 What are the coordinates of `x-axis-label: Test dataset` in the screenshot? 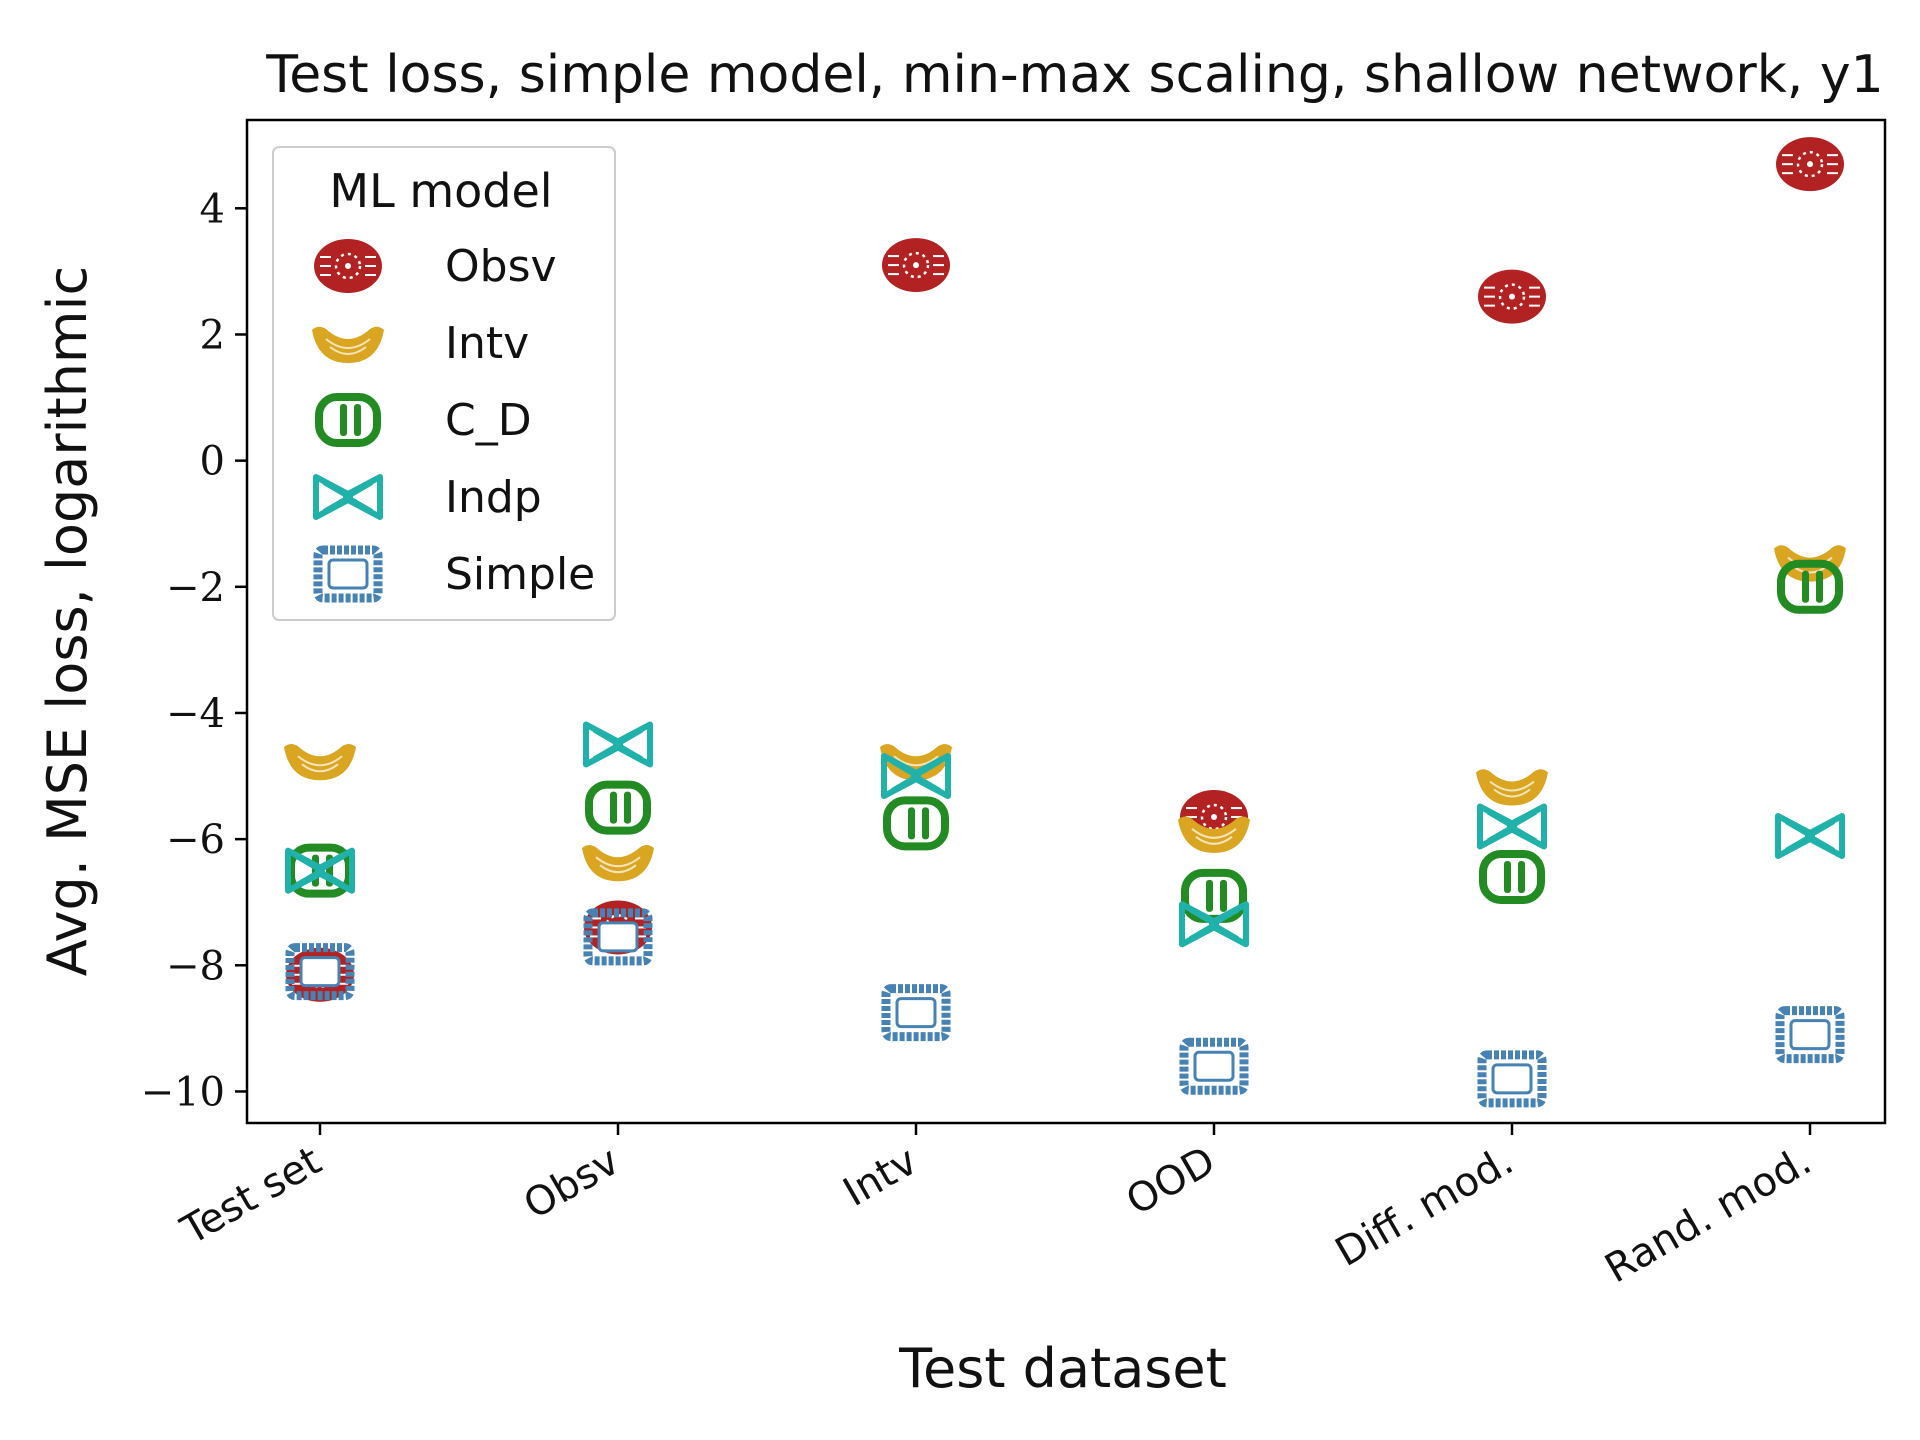 It's located at (1062, 1368).